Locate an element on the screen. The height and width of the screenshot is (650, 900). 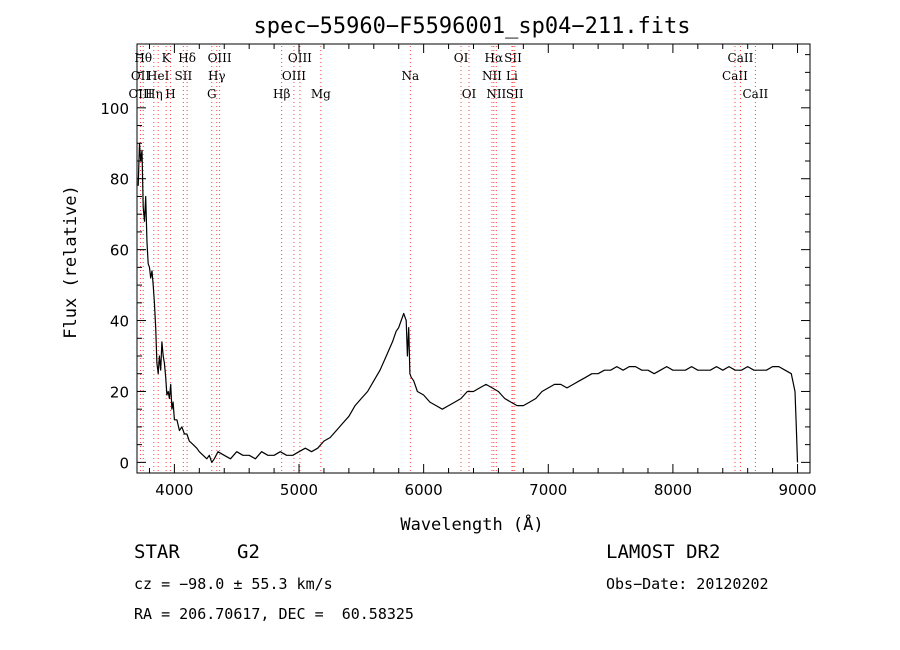
y-tick-label: 60 is located at coordinates (119, 251).